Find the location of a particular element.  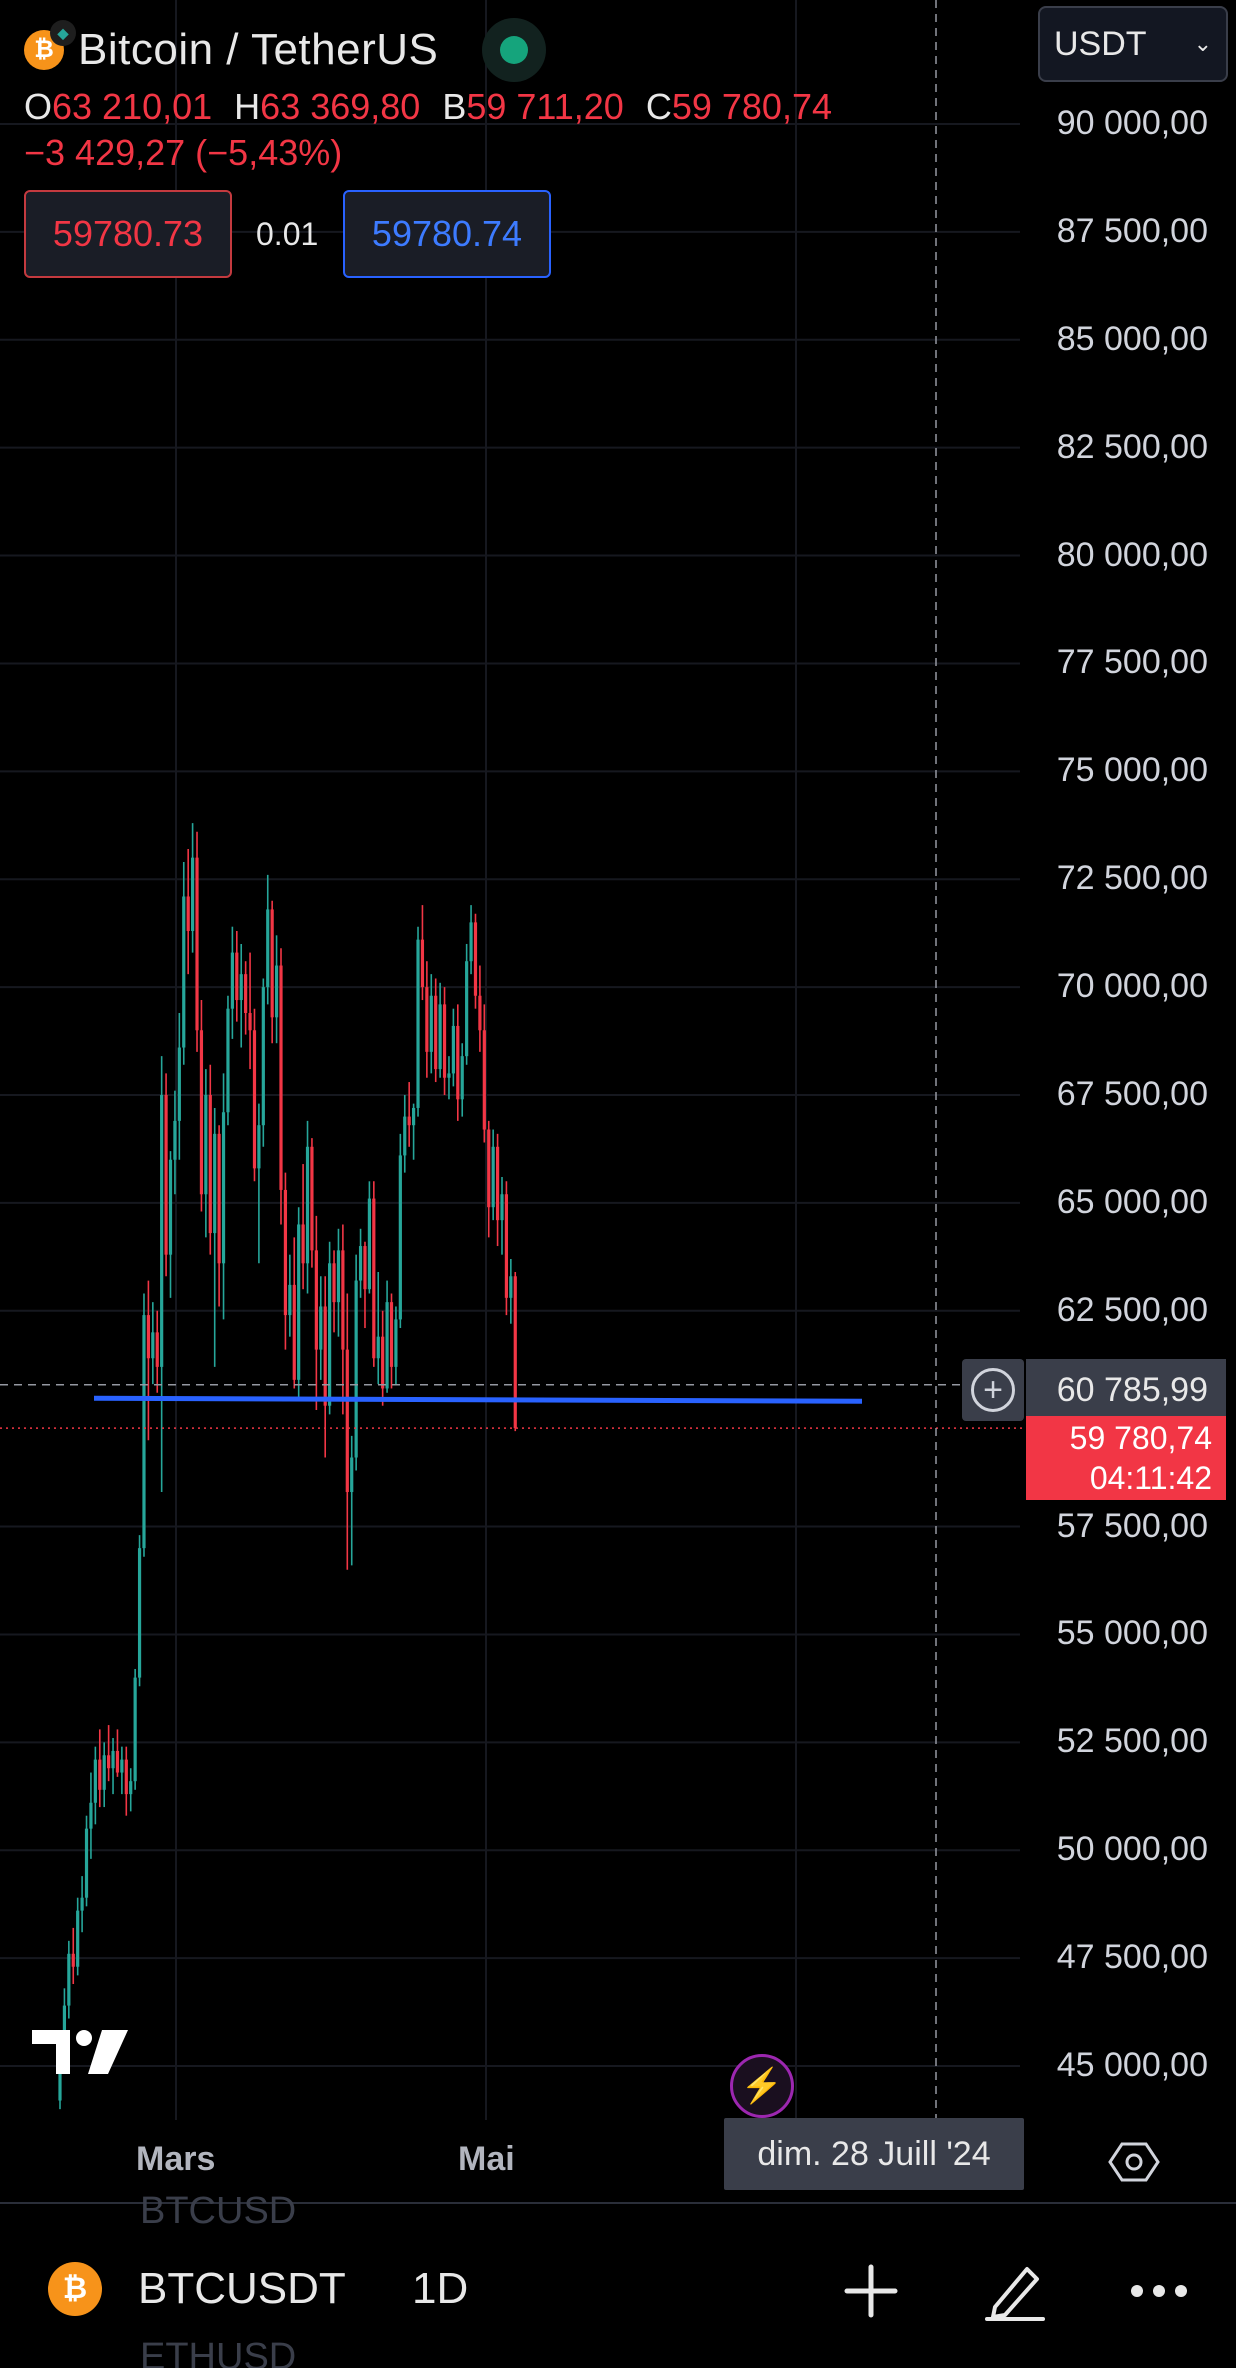

status-dot-icon is located at coordinates (514, 50).